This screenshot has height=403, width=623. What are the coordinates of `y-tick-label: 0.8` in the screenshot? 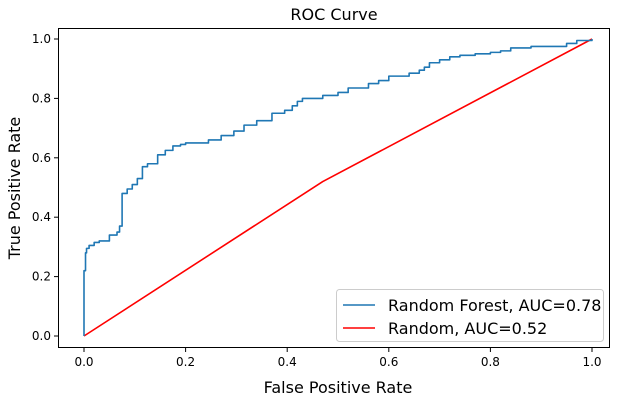 It's located at (41, 98).